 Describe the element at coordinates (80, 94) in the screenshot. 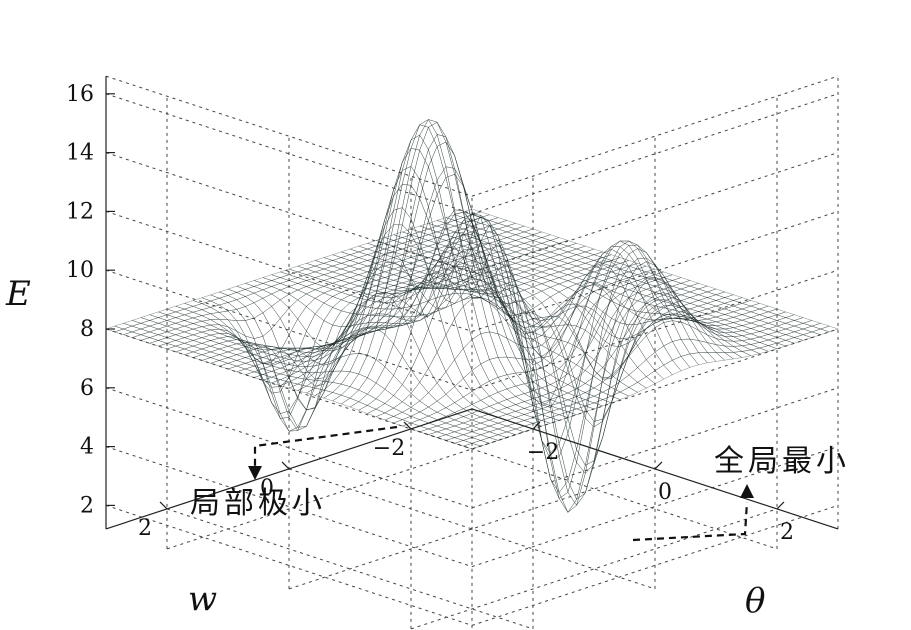

I see `z-tick-label: 16` at that location.